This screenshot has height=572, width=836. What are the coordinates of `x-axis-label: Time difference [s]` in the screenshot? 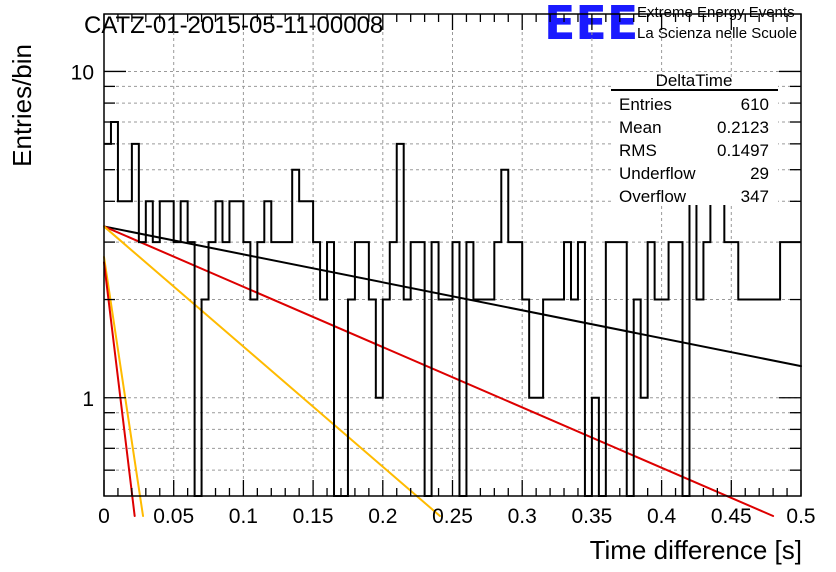 It's located at (696, 550).